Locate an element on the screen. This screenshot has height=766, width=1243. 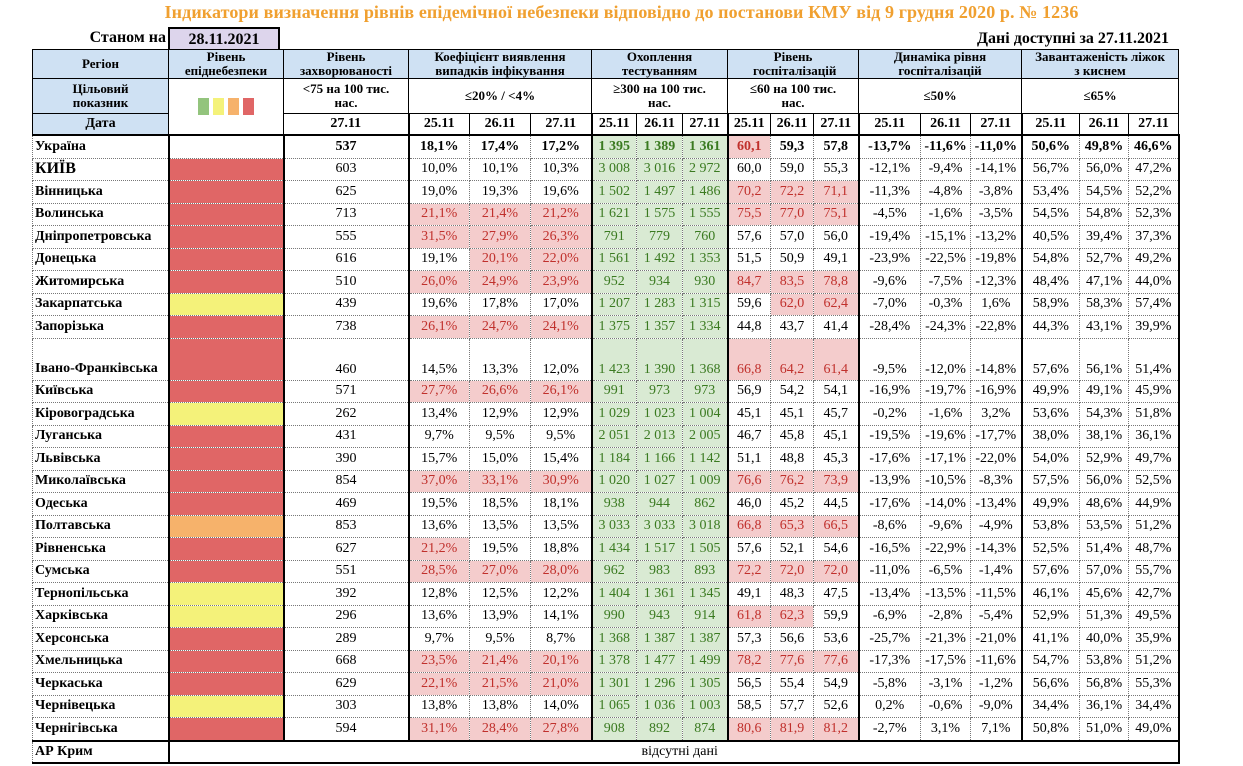
hosp-value: 47,5 is located at coordinates (836, 594).